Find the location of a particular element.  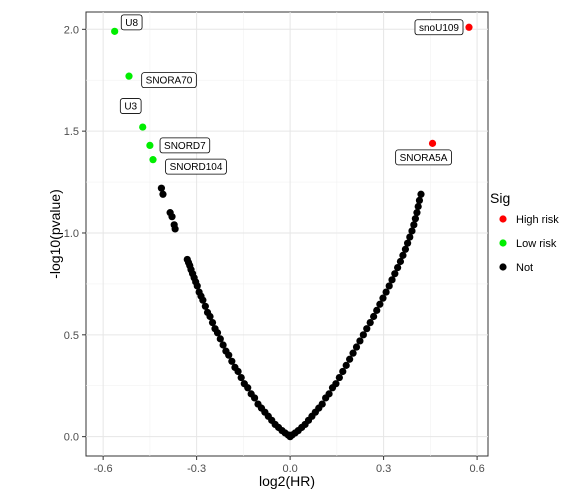

point-label: SNORD104 is located at coordinates (196, 166).